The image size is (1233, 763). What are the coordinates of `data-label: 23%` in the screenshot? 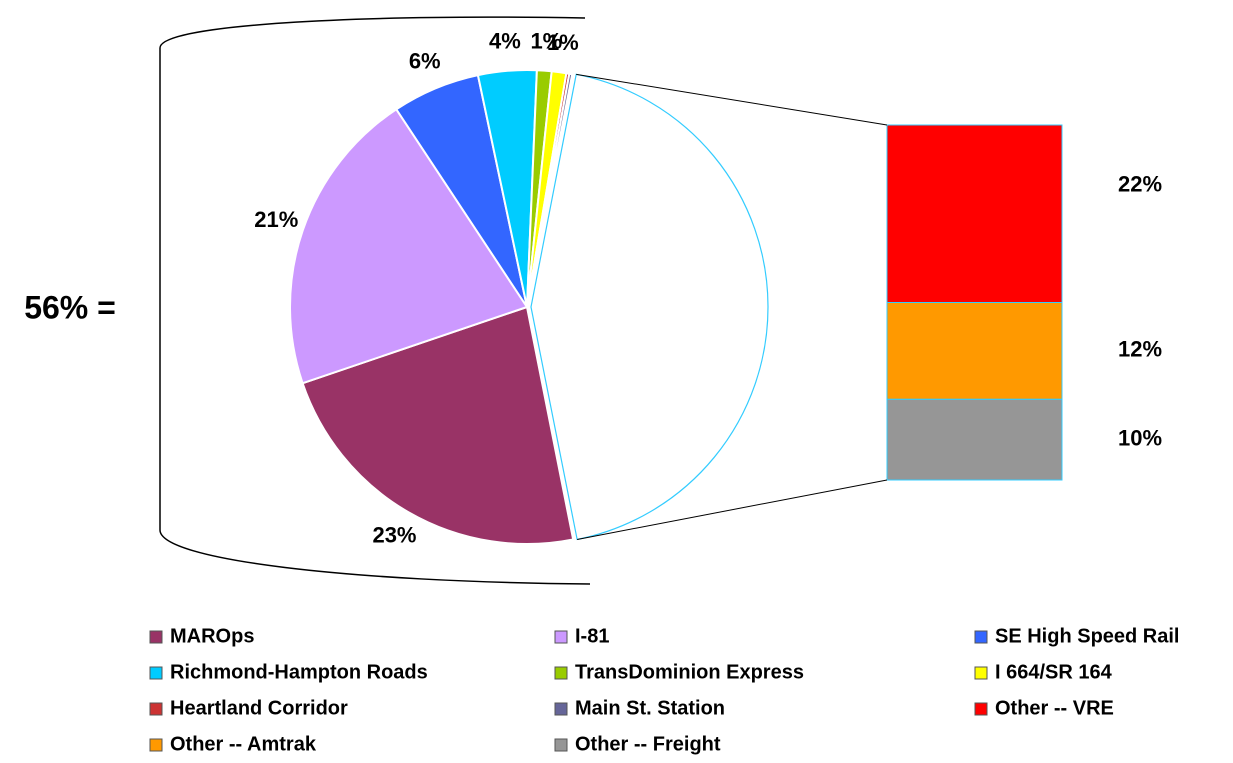 It's located at (394, 534).